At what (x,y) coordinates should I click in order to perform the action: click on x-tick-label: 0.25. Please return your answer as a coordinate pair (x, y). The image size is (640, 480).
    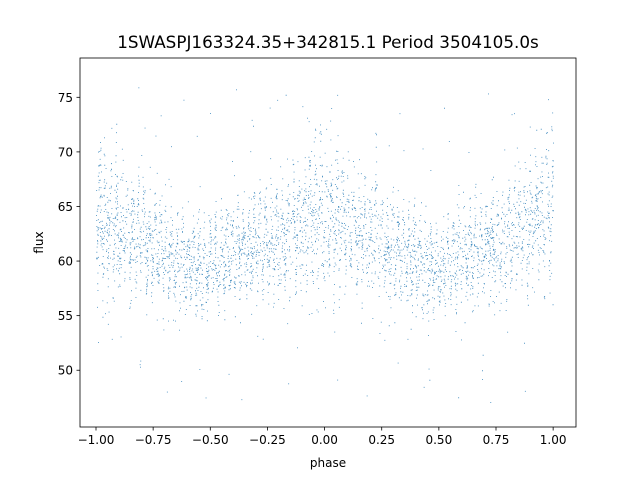
    Looking at the image, I should click on (381, 440).